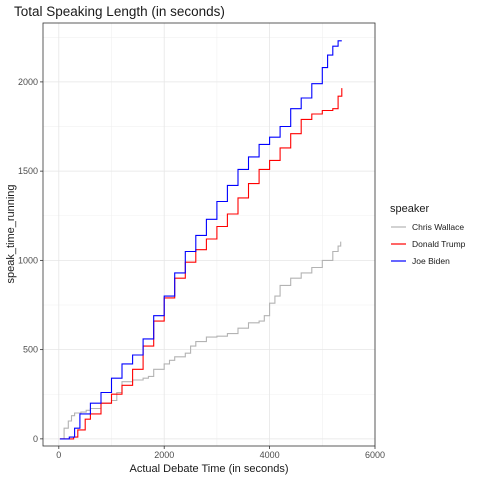  What do you see at coordinates (220, 453) in the screenshot?
I see `x-axis: 0 2000 4000 6000` at bounding box center [220, 453].